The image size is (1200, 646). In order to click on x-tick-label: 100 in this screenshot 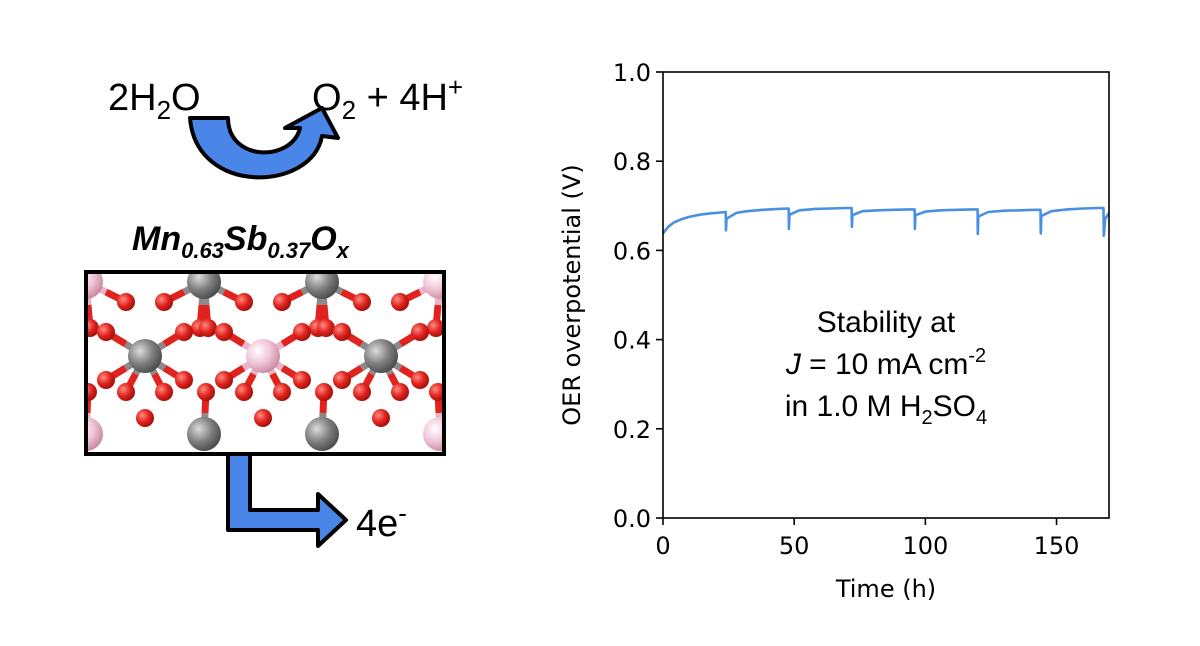, I will do `click(925, 546)`.